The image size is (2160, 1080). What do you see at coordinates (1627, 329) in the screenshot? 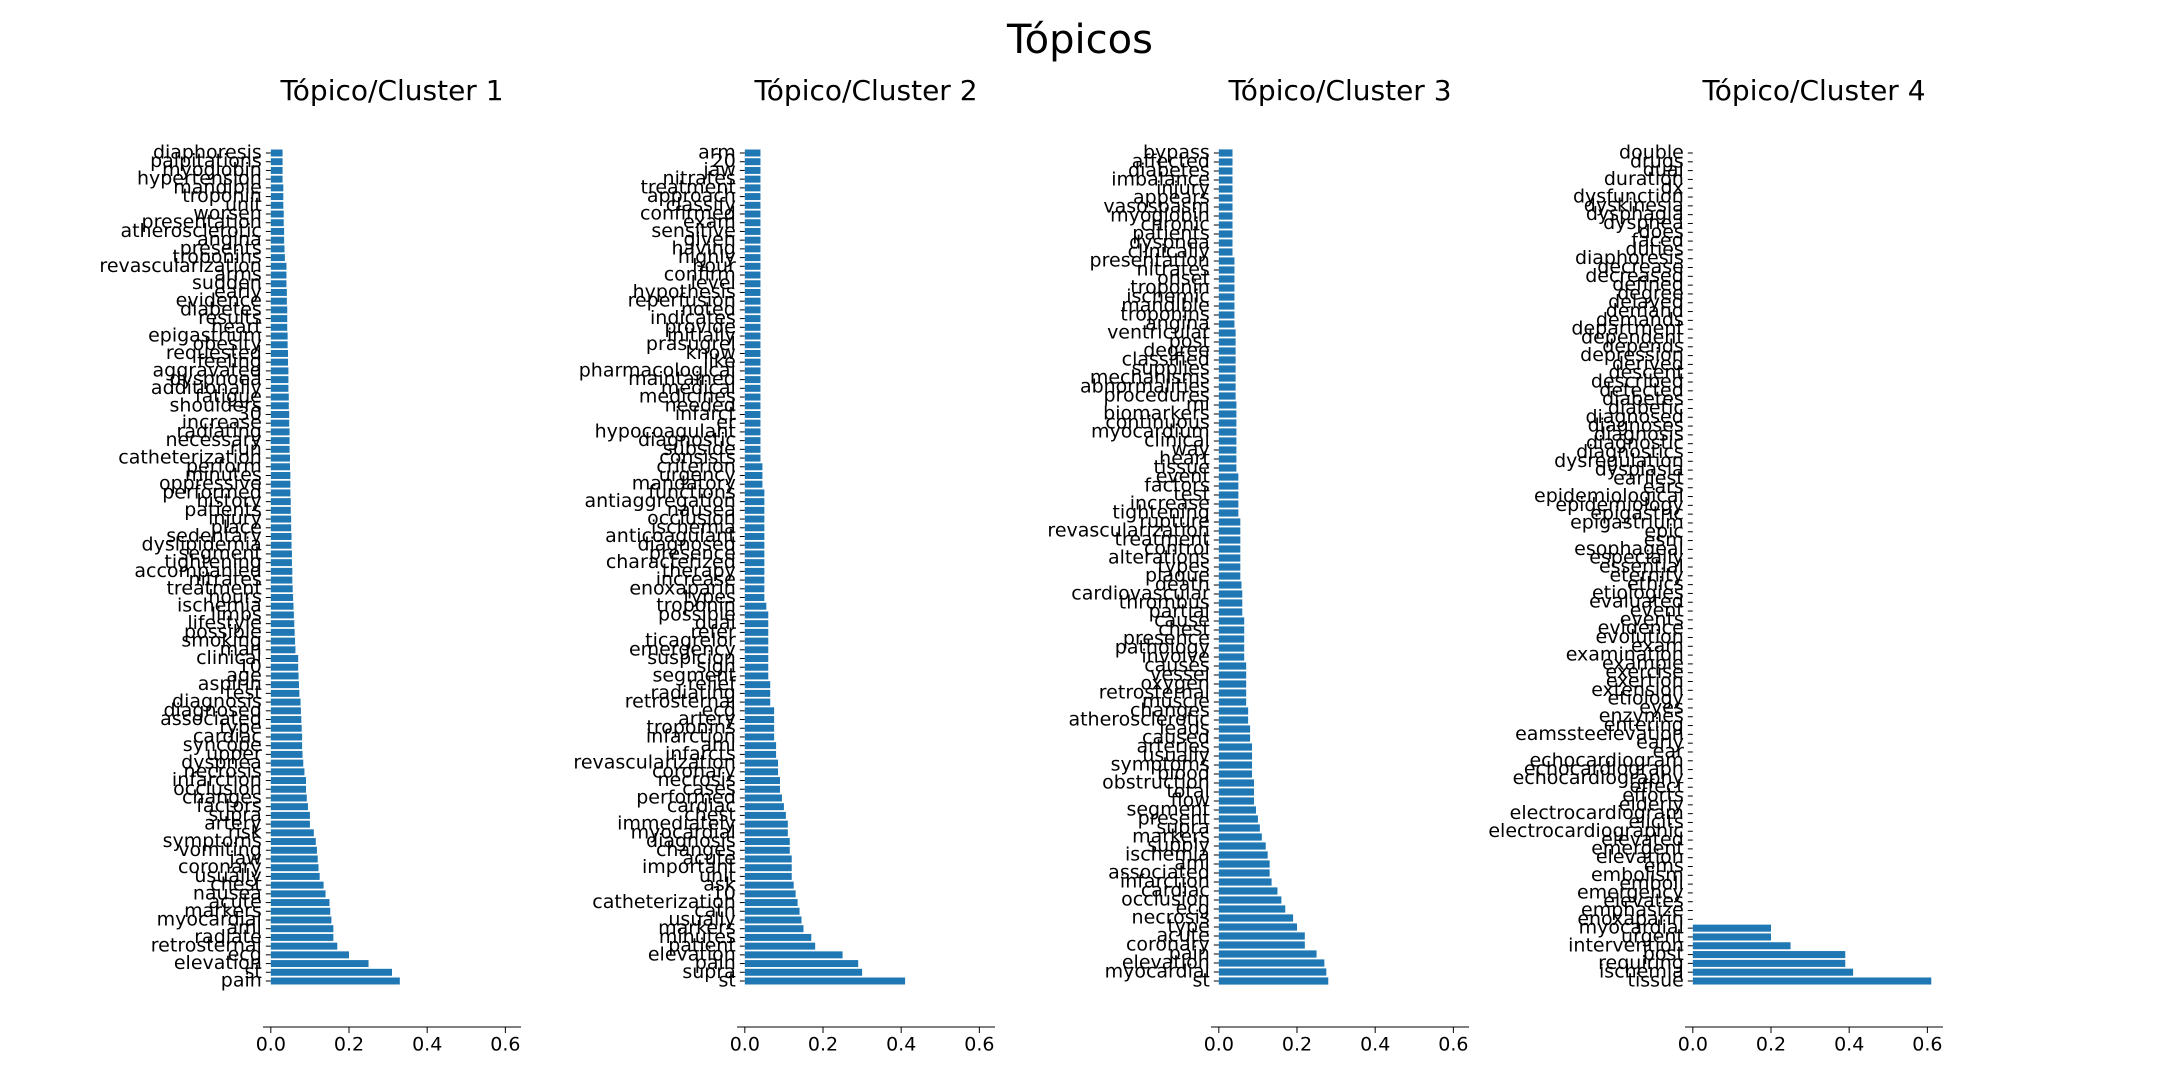
I see `y-tick-label: department` at bounding box center [1627, 329].